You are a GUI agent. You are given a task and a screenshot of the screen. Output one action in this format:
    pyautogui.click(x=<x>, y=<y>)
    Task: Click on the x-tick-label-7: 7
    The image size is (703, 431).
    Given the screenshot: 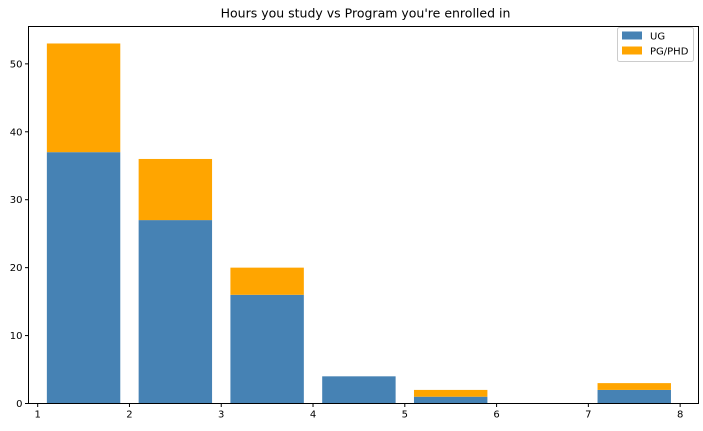 What is the action you would take?
    pyautogui.click(x=588, y=415)
    